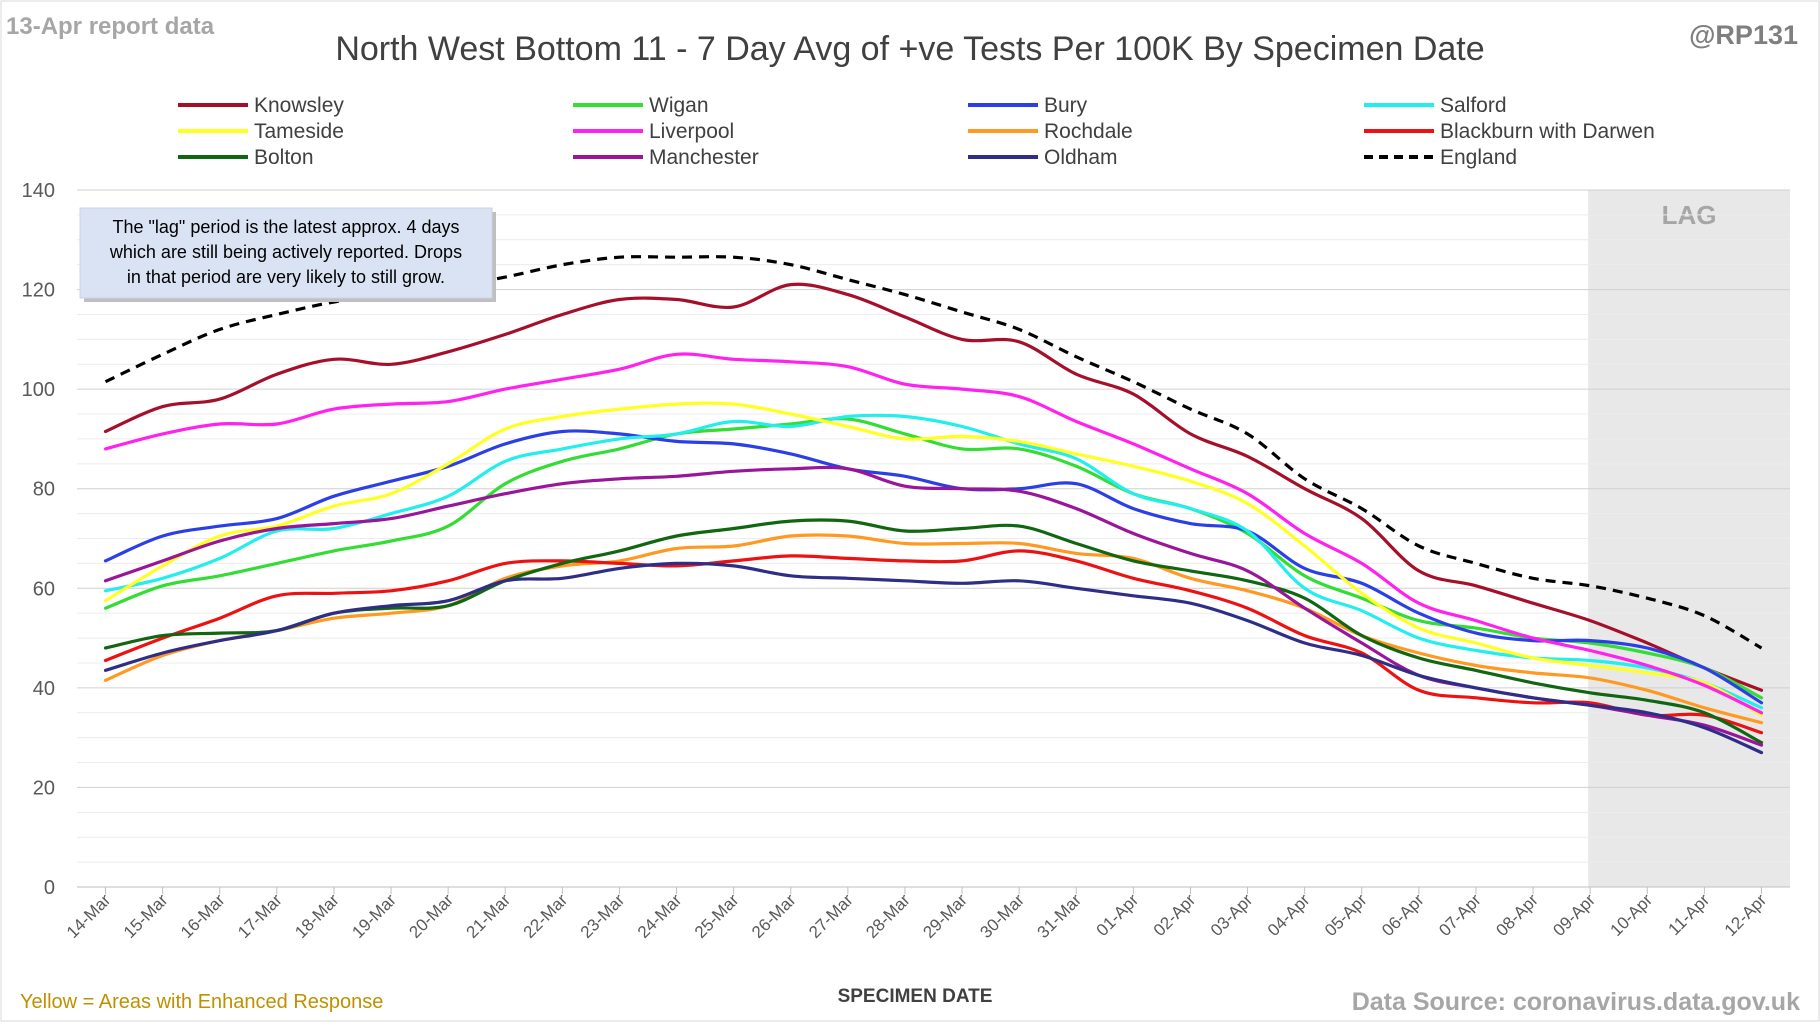  Describe the element at coordinates (915, 996) in the screenshot. I see `x-axis-title: SPECIMEN DATE` at that location.